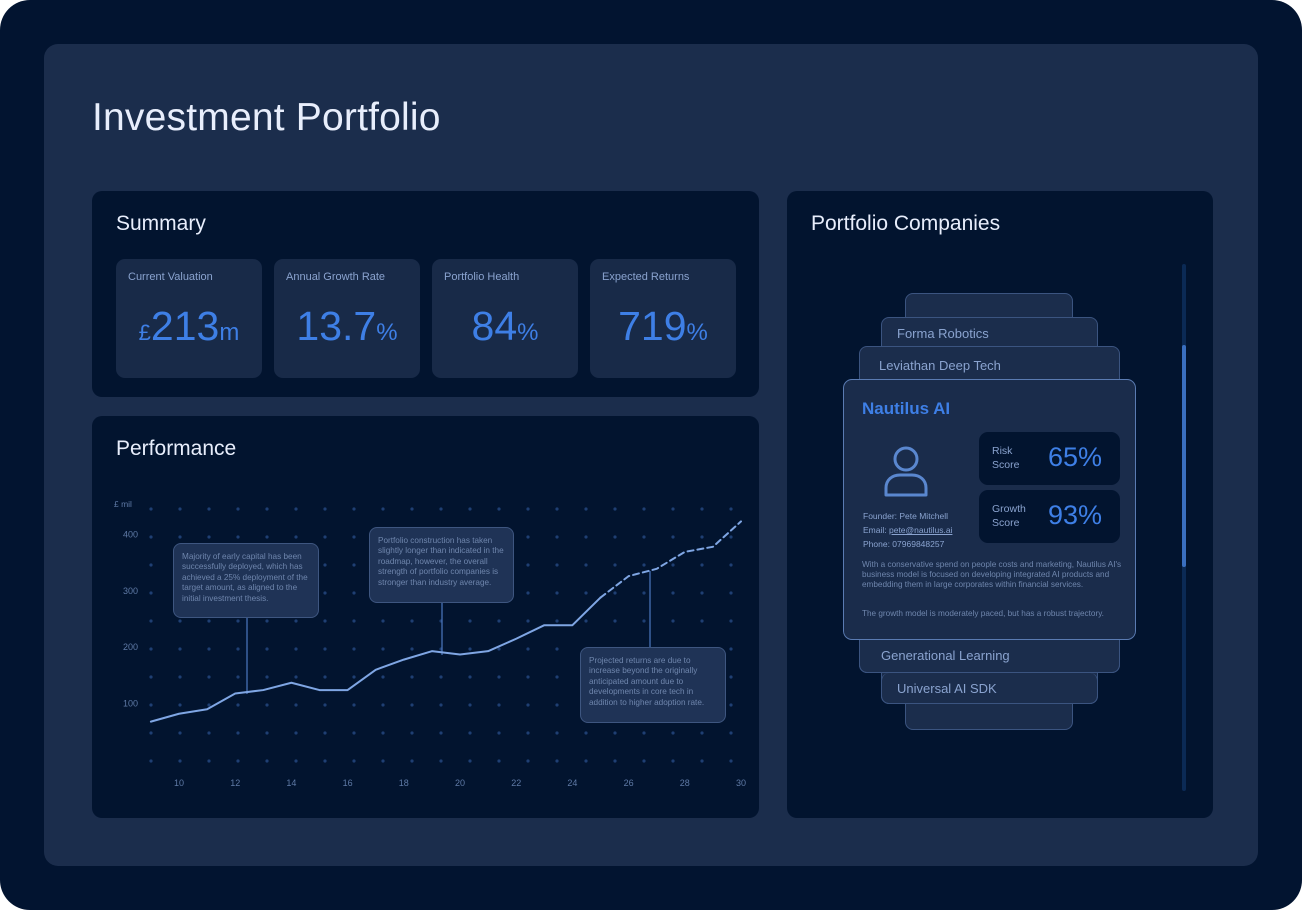 The height and width of the screenshot is (910, 1302). I want to click on company-name: Nautilus AI, so click(906, 408).